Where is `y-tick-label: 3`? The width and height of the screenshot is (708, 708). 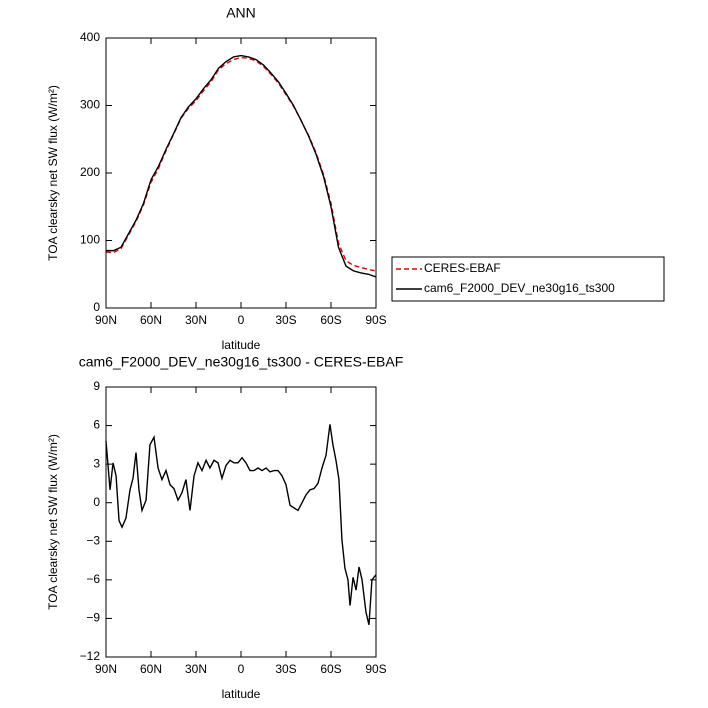 y-tick-label: 3 is located at coordinates (96, 463).